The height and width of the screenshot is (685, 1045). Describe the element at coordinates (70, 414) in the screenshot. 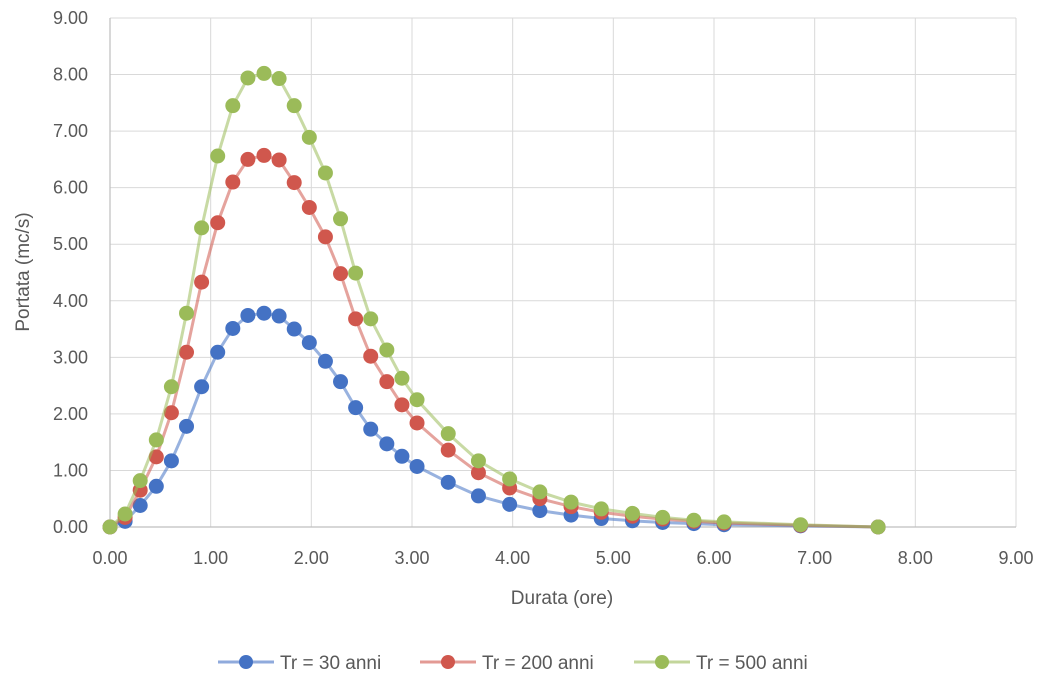

I see `y-tick-label: 2.00` at that location.